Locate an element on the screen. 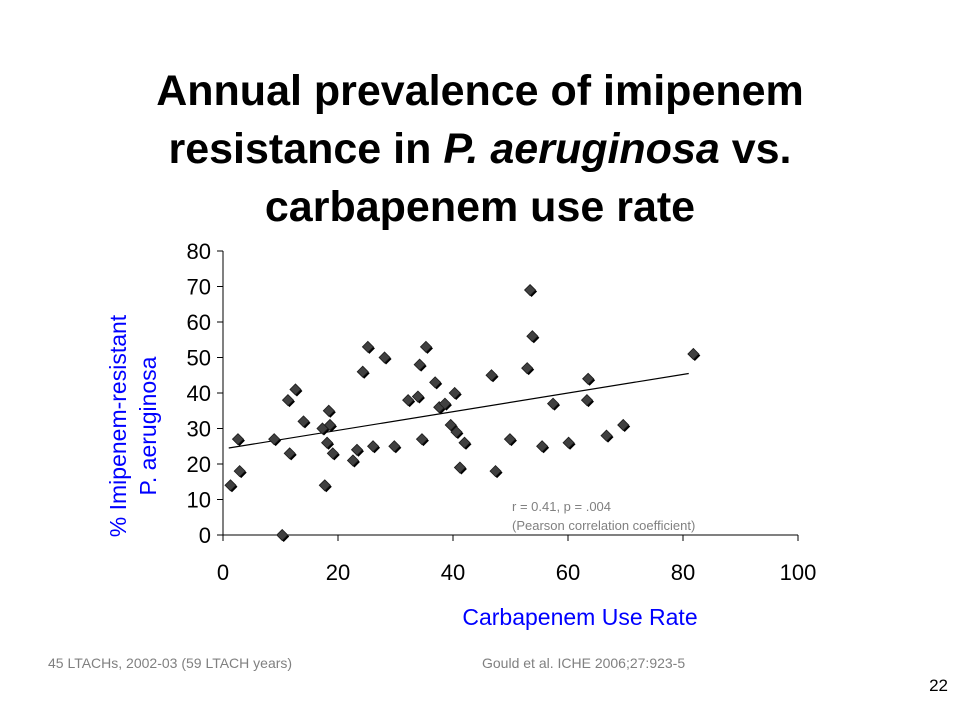 This screenshot has height=720, width=960. x-tick-label: 40 is located at coordinates (453, 572).